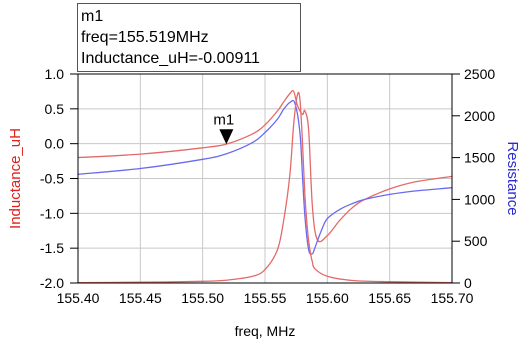 The width and height of the screenshot is (525, 347). I want to click on x-axis-title: freq, MHz, so click(265, 331).